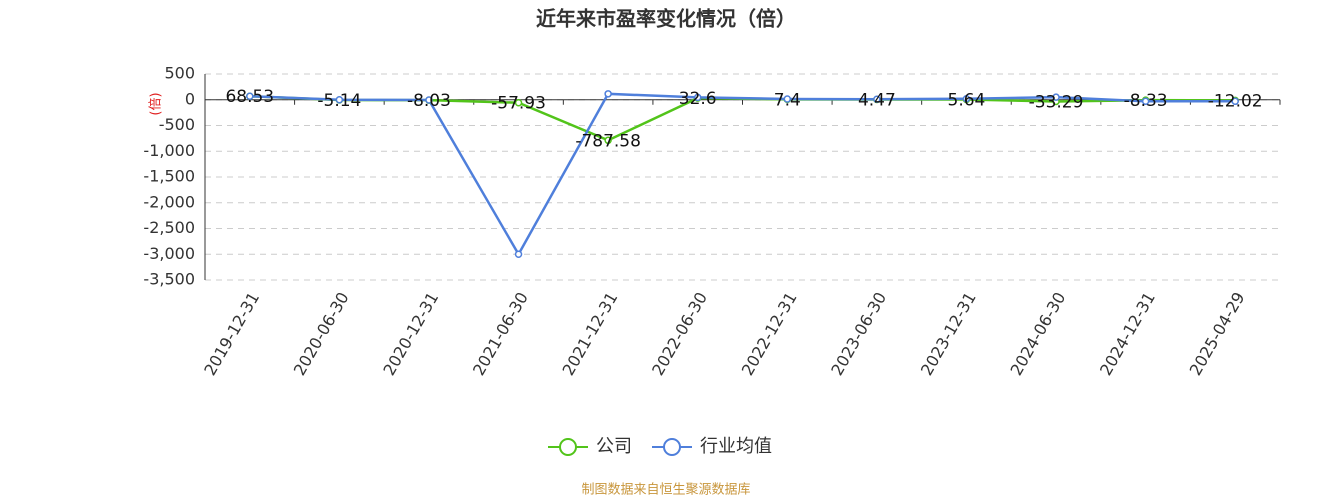 The height and width of the screenshot is (500, 1333). I want to click on x-tick-label: 2020-06-30, so click(321, 334).